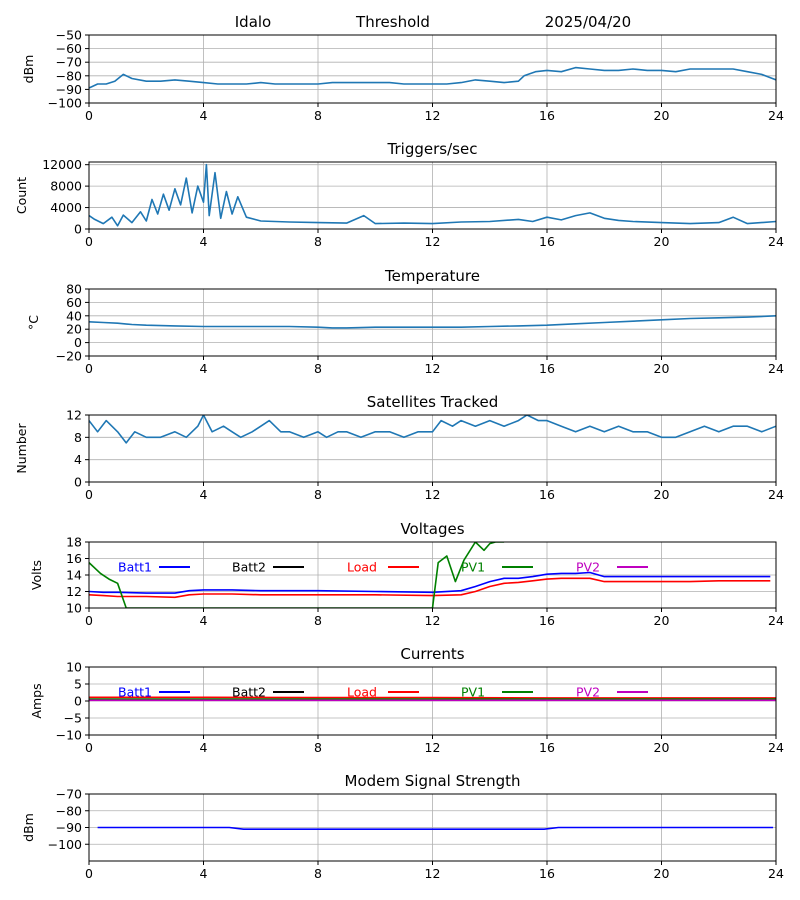  Describe the element at coordinates (74, 415) in the screenshot. I see `y-tick-label: 12` at that location.